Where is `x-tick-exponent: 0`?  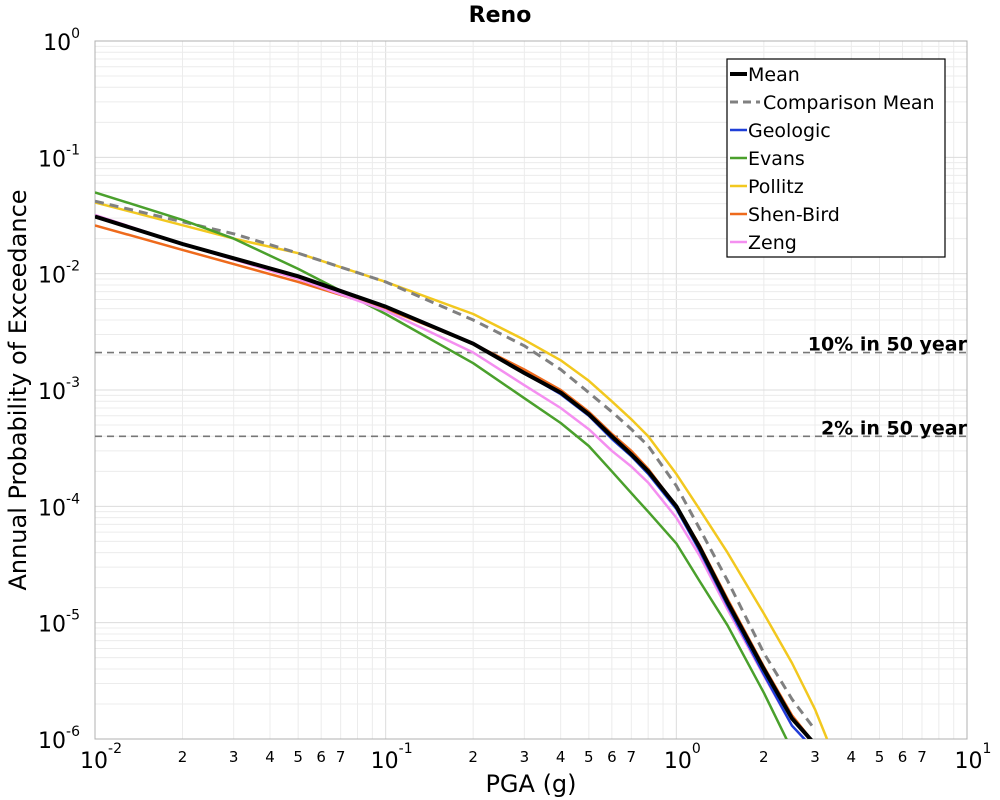 x-tick-exponent: 0 is located at coordinates (696, 749).